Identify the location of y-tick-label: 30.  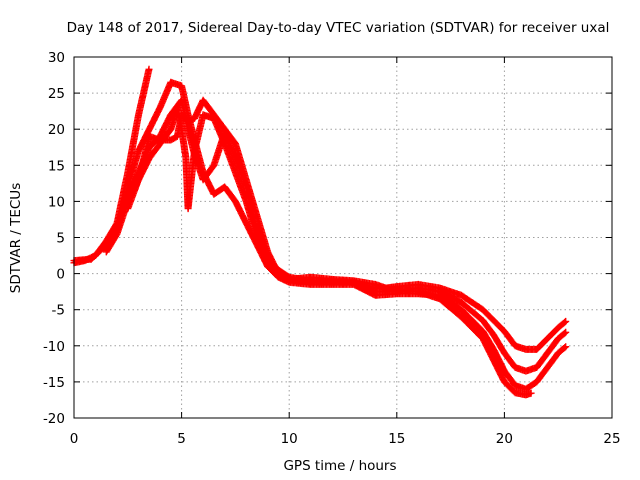
(56, 58).